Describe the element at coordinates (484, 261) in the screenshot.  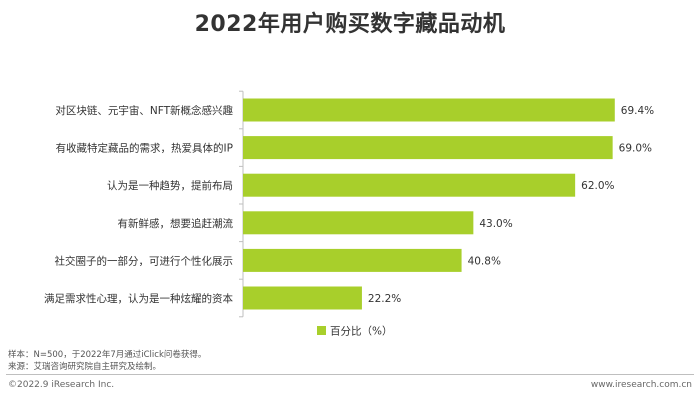
I see `data-label: 40.8%` at that location.